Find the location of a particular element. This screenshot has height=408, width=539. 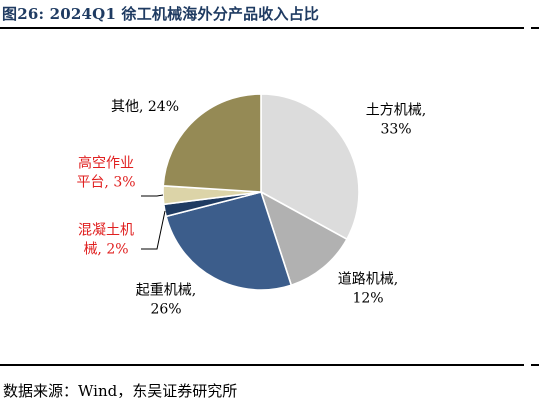

slice-label-4-line-1: 混凝土机 is located at coordinates (106, 231).